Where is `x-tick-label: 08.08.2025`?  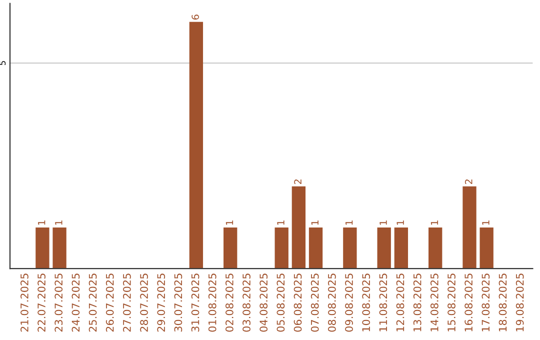 x-tick-label: 08.08.2025 is located at coordinates (332, 303).